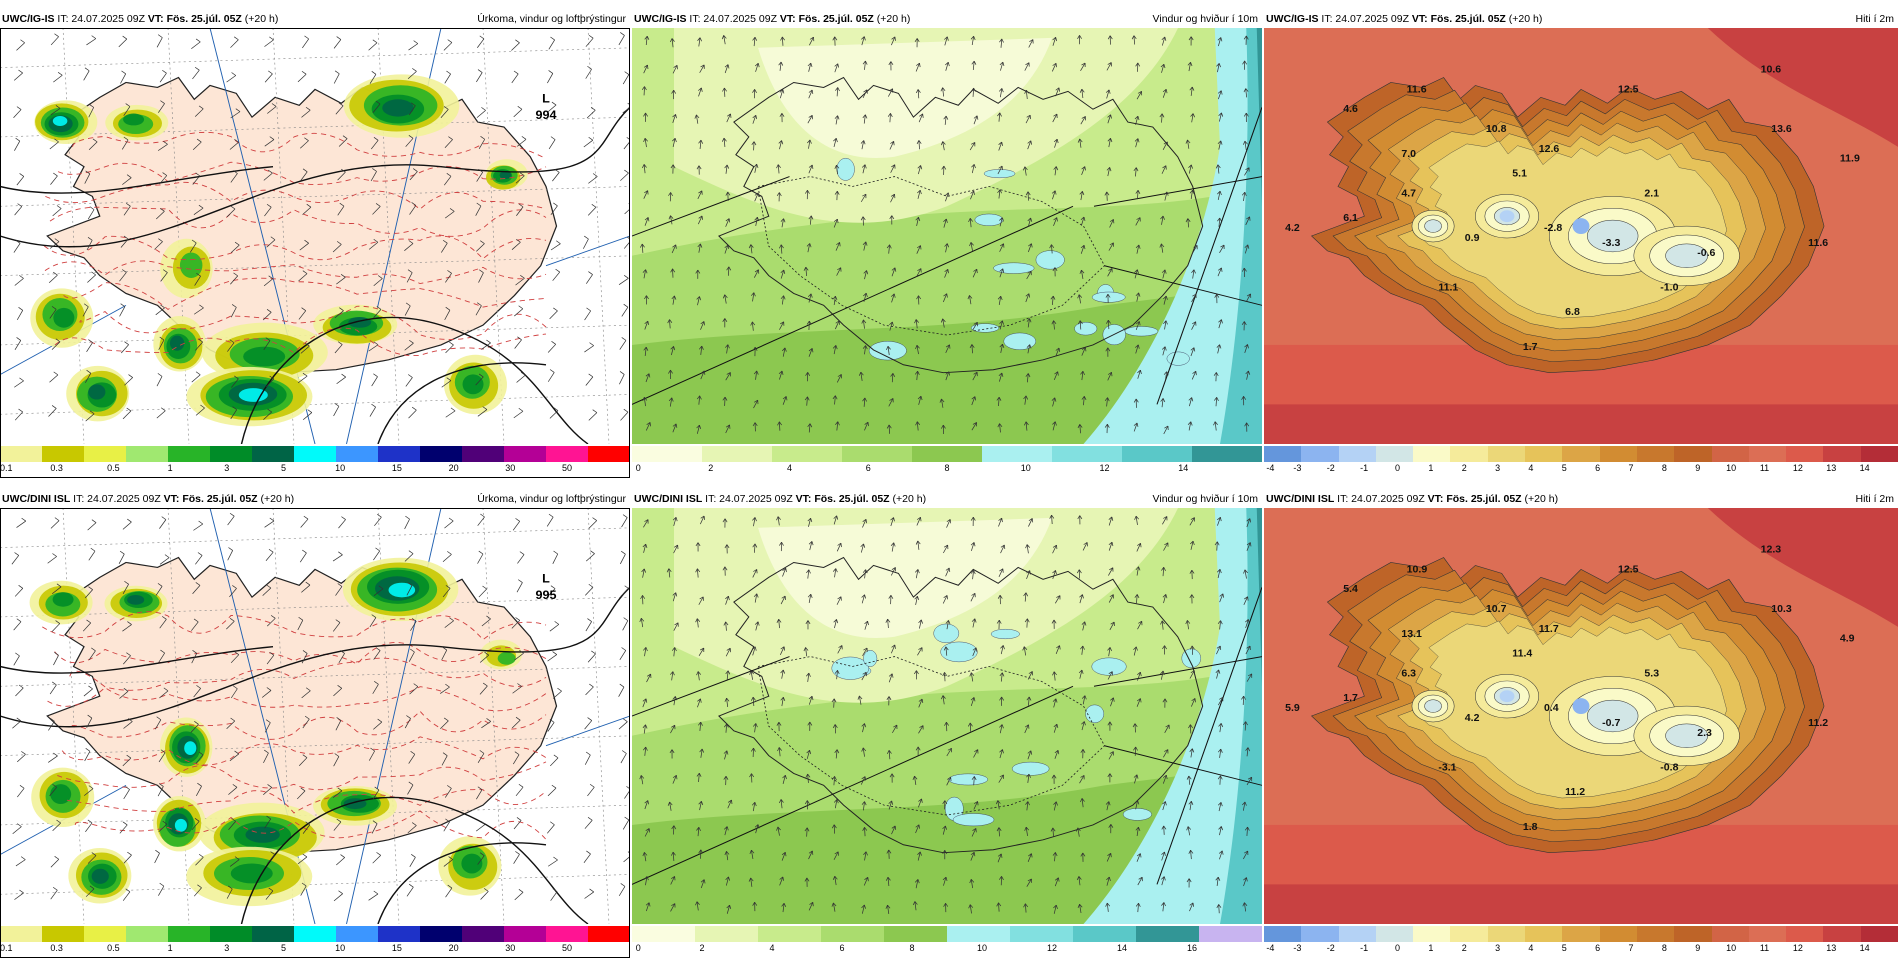 The height and width of the screenshot is (958, 1900). What do you see at coordinates (1408, 194) in the screenshot?
I see `temperature-label: 4.7` at bounding box center [1408, 194].